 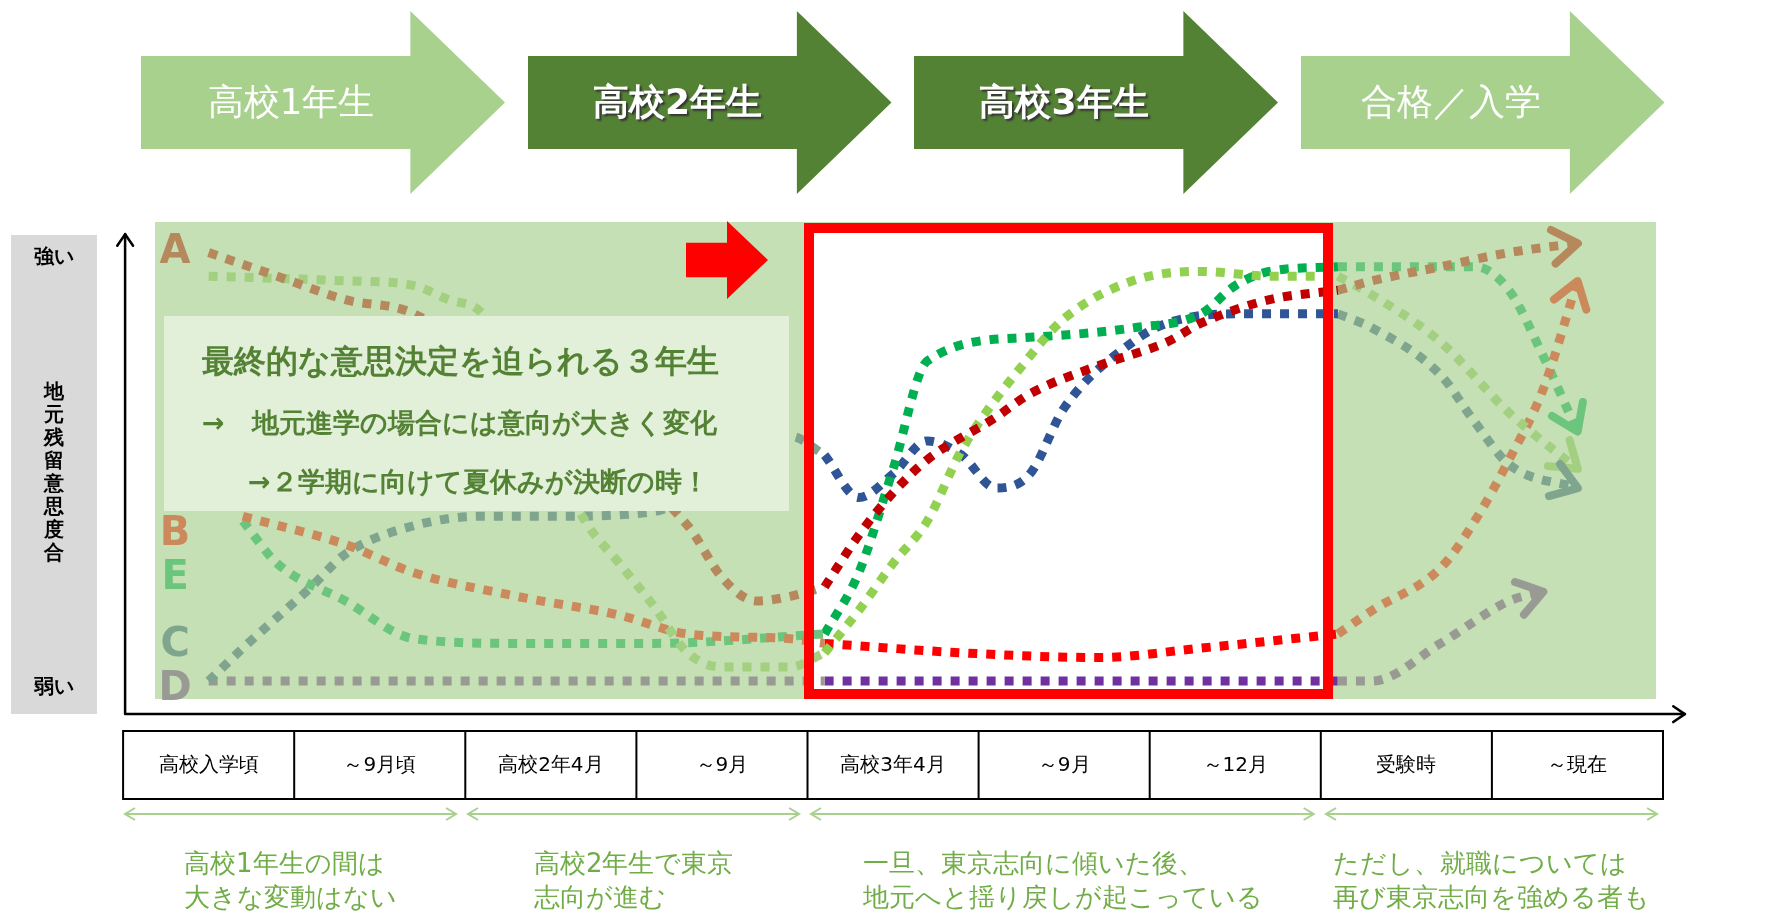 I want to click on text: 高校3年生, so click(x=1064, y=102).